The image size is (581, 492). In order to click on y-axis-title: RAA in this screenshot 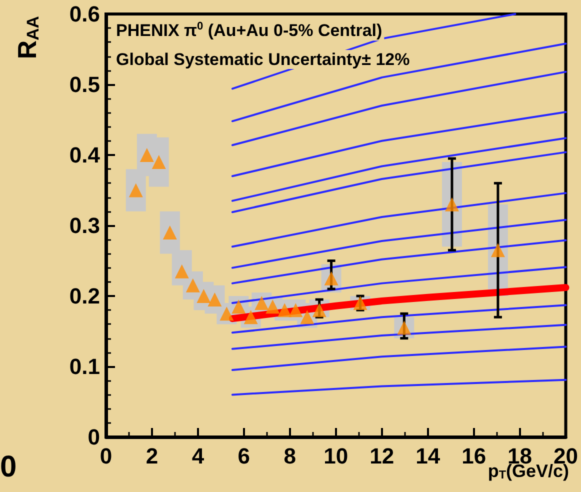, I will do `click(27, 38)`.